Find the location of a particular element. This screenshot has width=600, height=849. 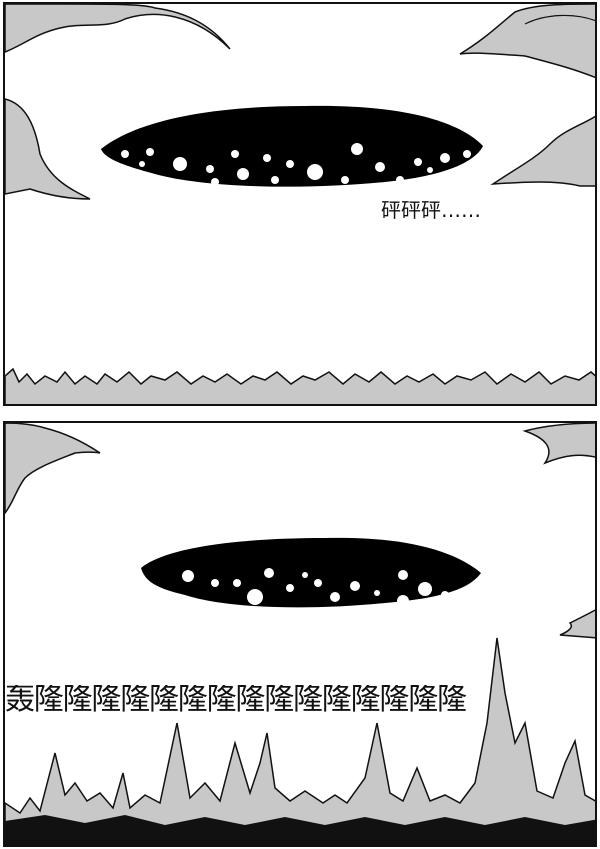

sound-effect-rumble: 轰隆隆隆隆隆隆隆隆隆隆隆隆隆隆隆 is located at coordinates (236, 700).